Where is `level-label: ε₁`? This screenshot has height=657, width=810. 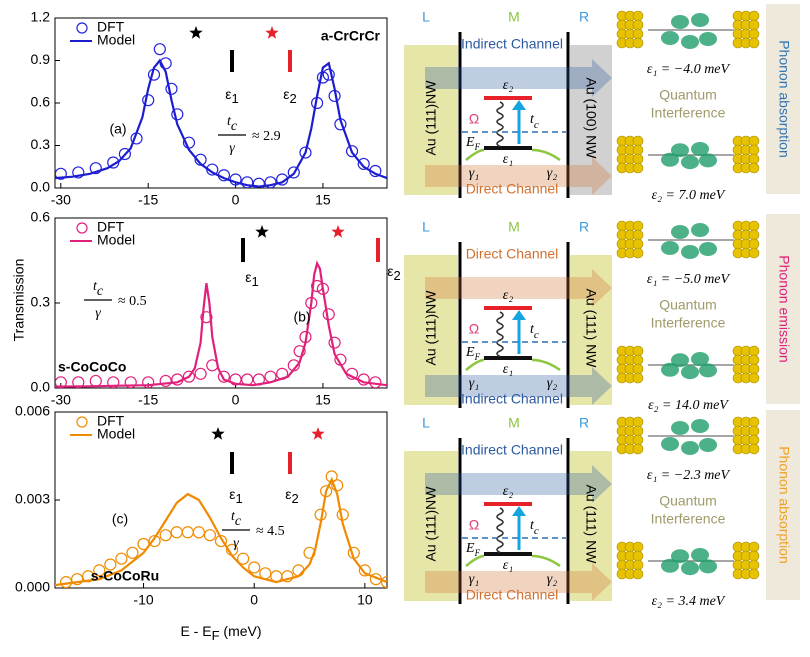
level-label: ε₁ is located at coordinates (508, 159).